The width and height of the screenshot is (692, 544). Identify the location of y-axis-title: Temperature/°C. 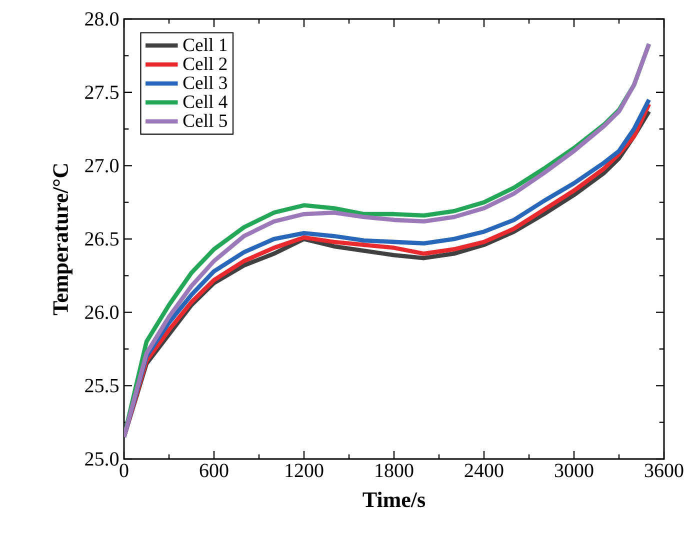
(62, 240).